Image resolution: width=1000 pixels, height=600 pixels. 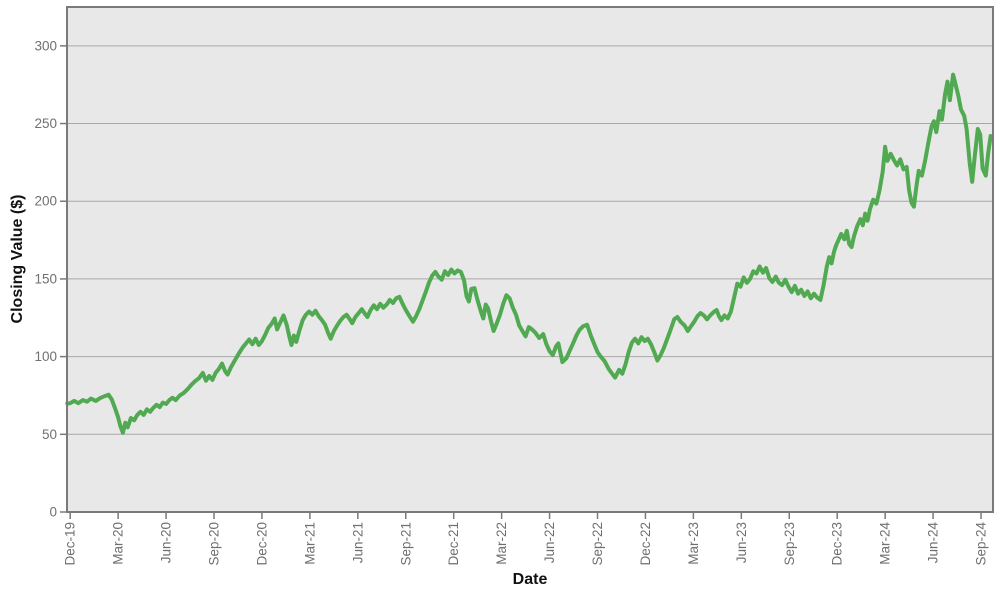 I want to click on y-tick-label: 50, so click(x=49, y=434).